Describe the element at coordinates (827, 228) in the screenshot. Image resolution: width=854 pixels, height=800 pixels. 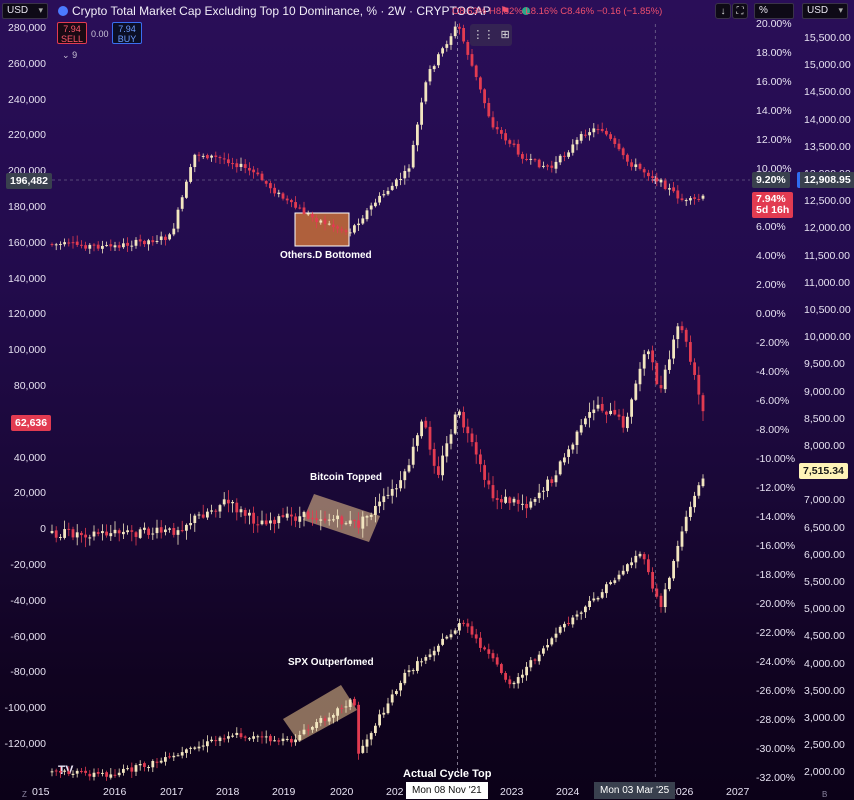
I see `right-axis-tick-label: 12,000.00` at that location.